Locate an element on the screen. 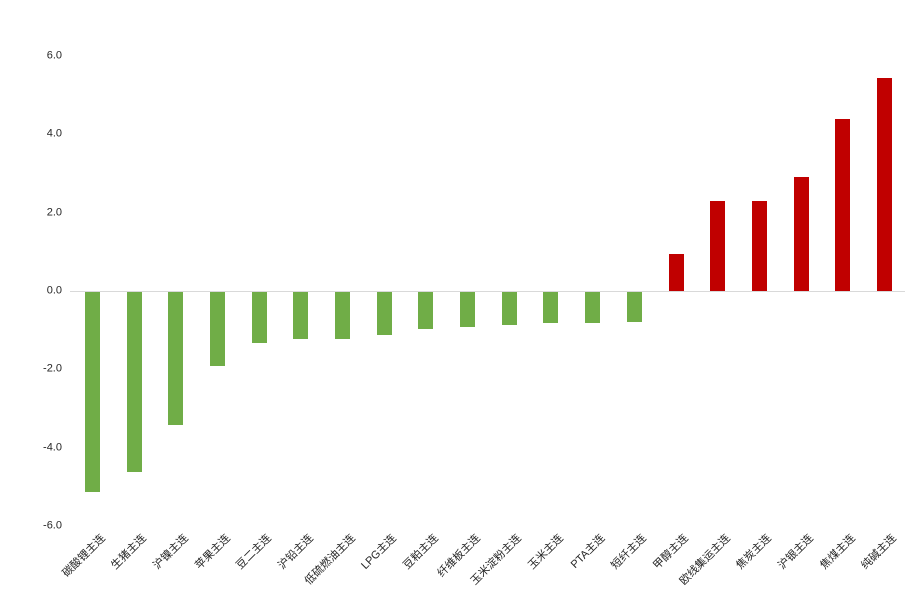 This screenshot has height=606, width=922. zero-axis-line is located at coordinates (487, 291).